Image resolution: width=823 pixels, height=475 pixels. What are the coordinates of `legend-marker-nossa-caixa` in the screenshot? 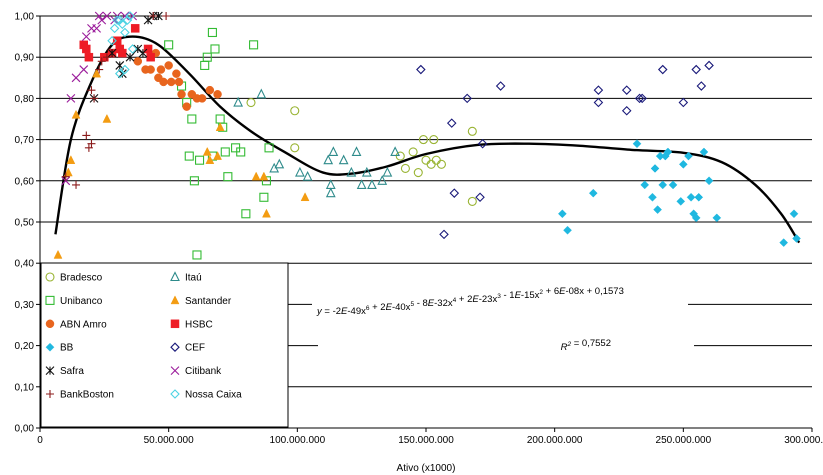 It's located at (175, 394).